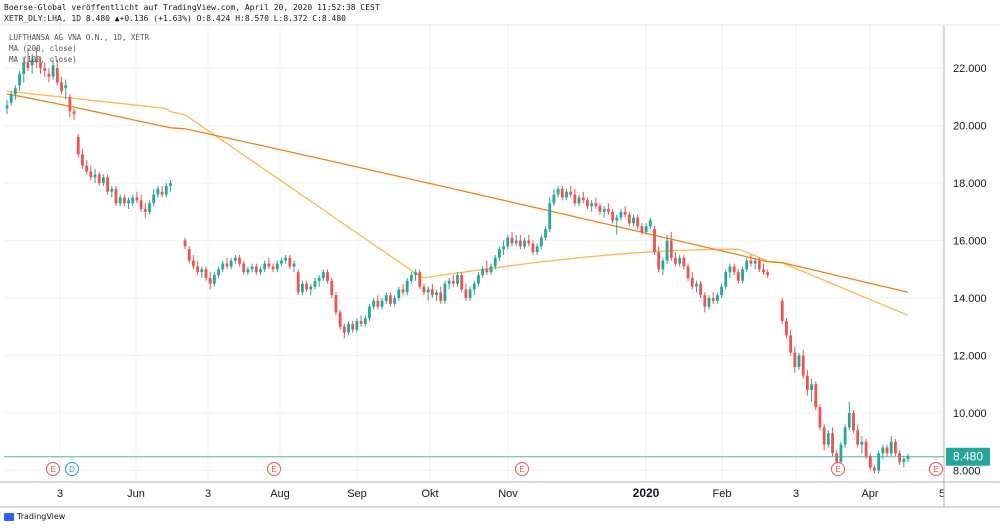 The height and width of the screenshot is (528, 1000). Describe the element at coordinates (79, 37) in the screenshot. I see `legend-symbol: LUFTHANSA AG VNA O.N., 1D, XETR` at that location.